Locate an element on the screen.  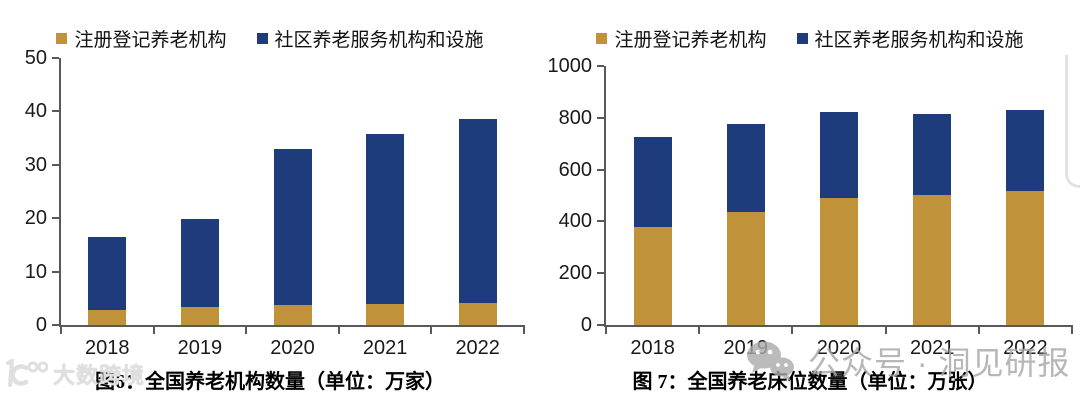
figure-caption: 图 7：全国养老床位数量（单位：万张） is located at coordinates (810, 382).